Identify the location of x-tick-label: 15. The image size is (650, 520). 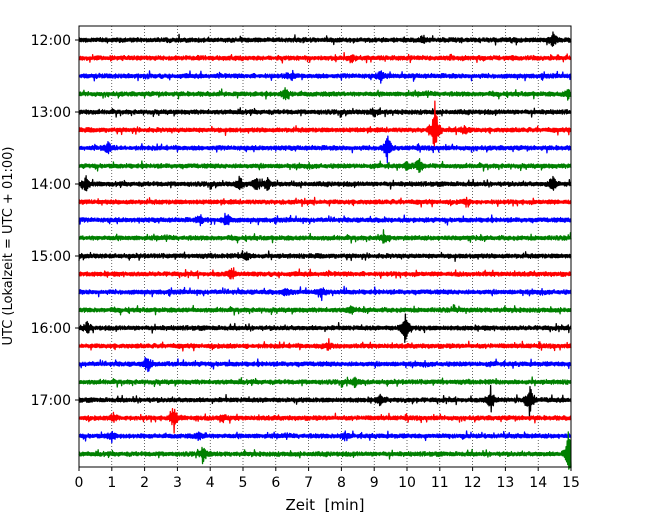
(571, 483).